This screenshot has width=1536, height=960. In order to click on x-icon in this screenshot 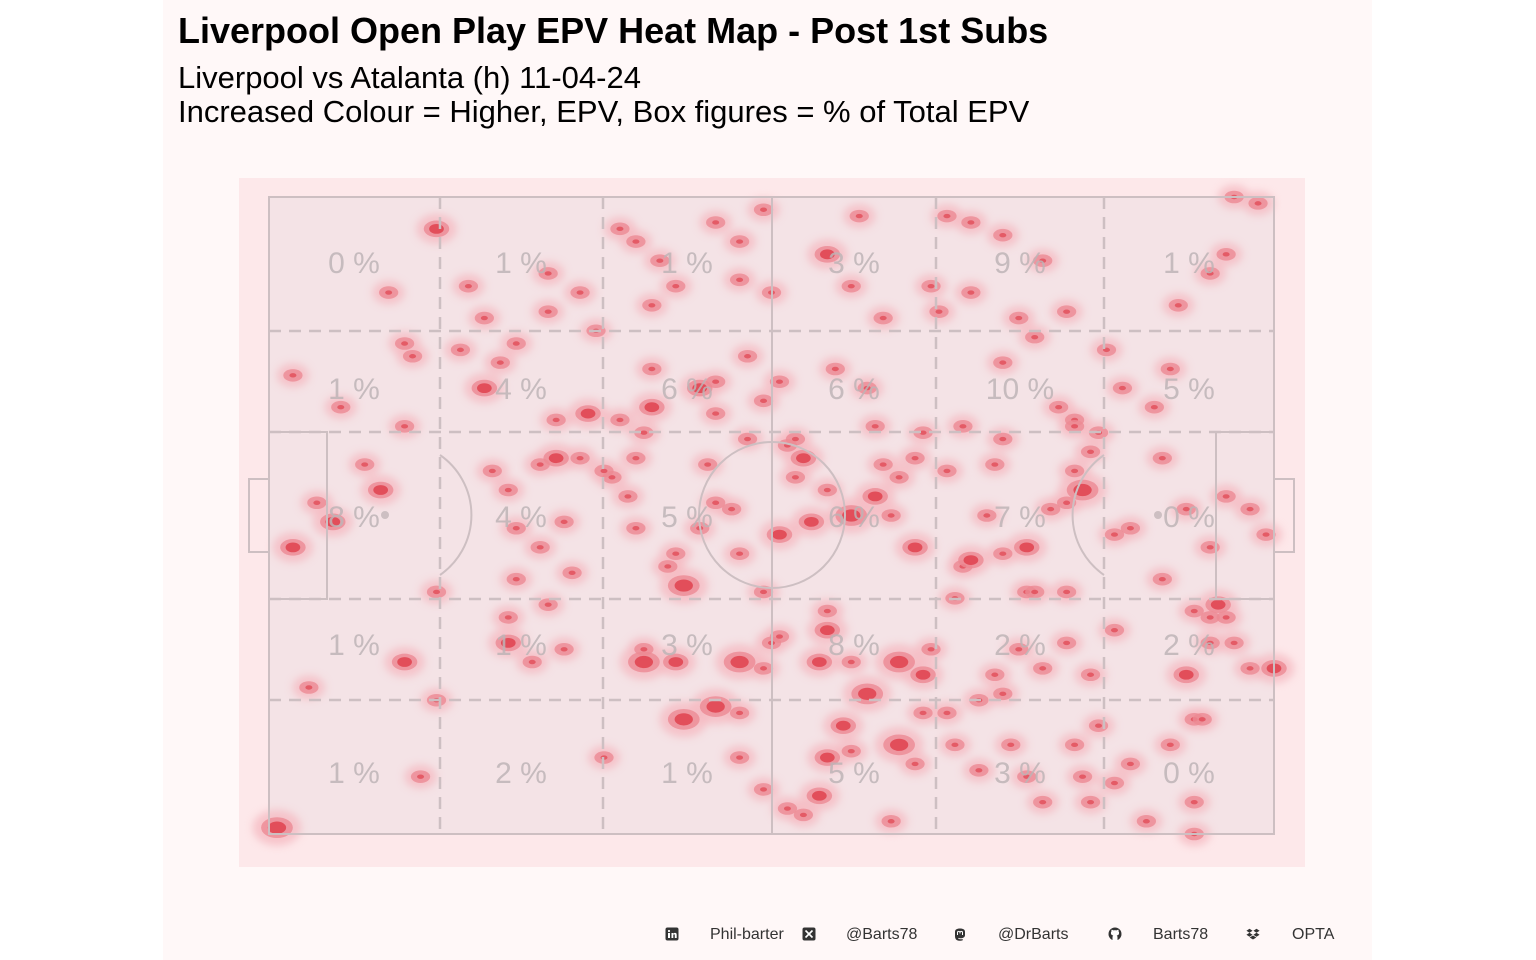, I will do `click(809, 934)`.